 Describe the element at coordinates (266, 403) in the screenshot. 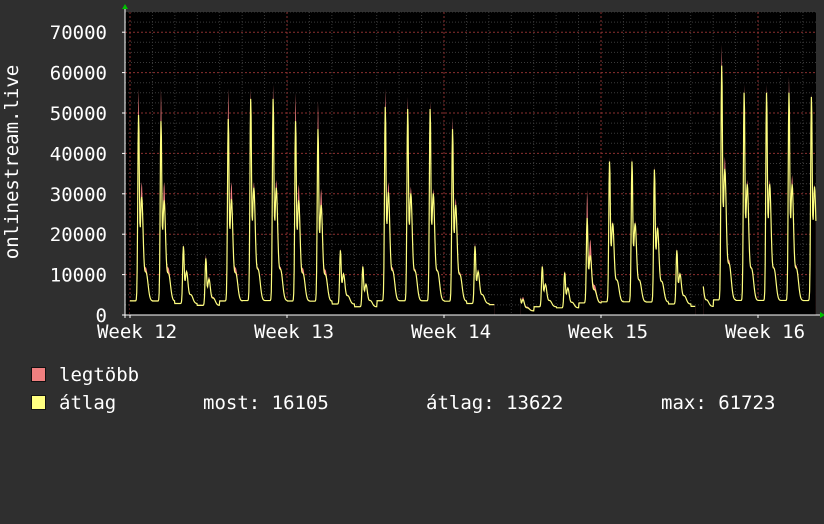

I see `stat-current: most: 16105` at that location.